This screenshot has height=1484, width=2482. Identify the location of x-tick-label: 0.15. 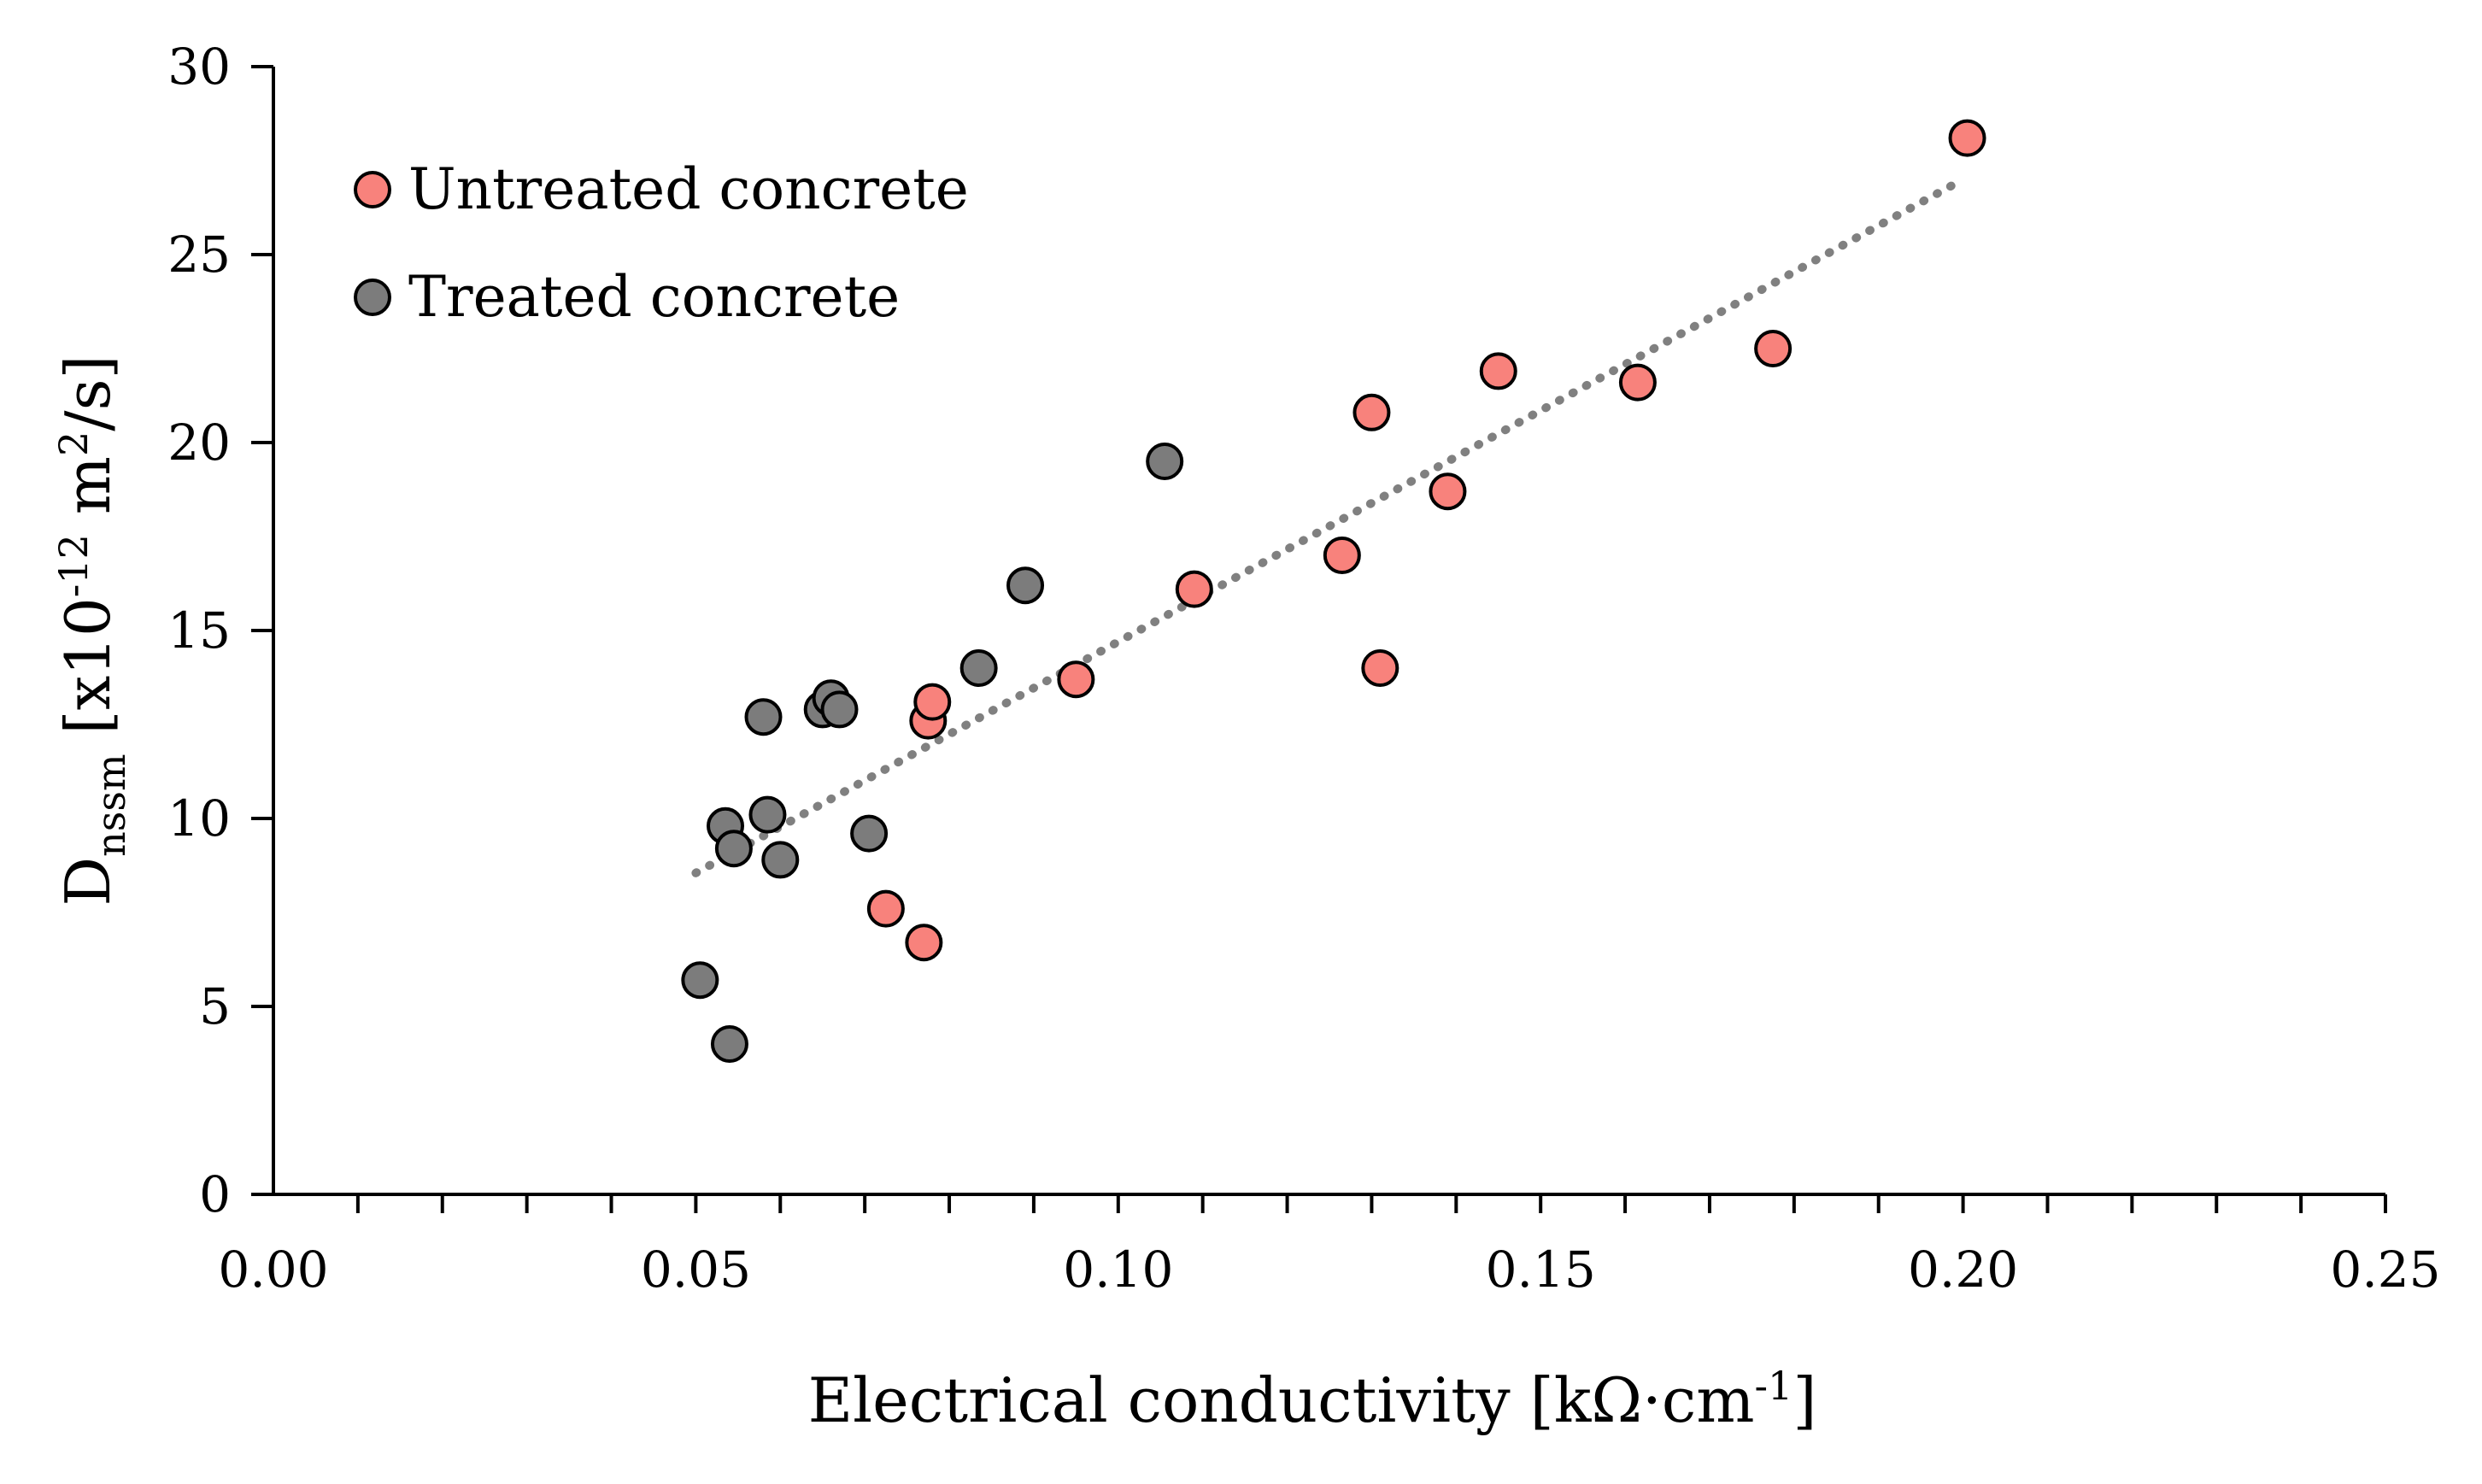
(1541, 1270).